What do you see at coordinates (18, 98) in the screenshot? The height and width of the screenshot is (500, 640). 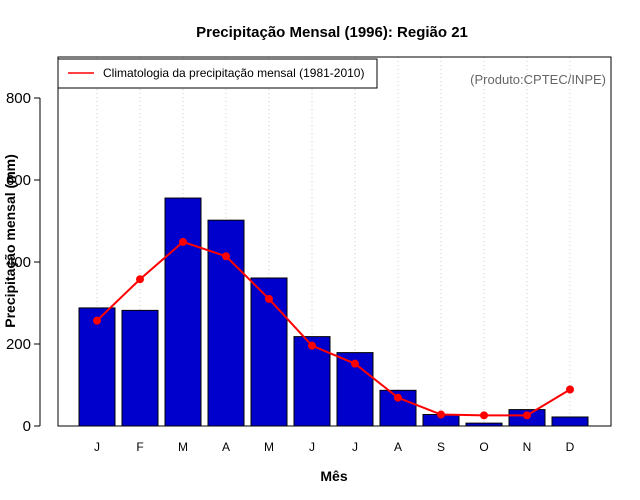 I see `y-tick-label: 800` at bounding box center [18, 98].